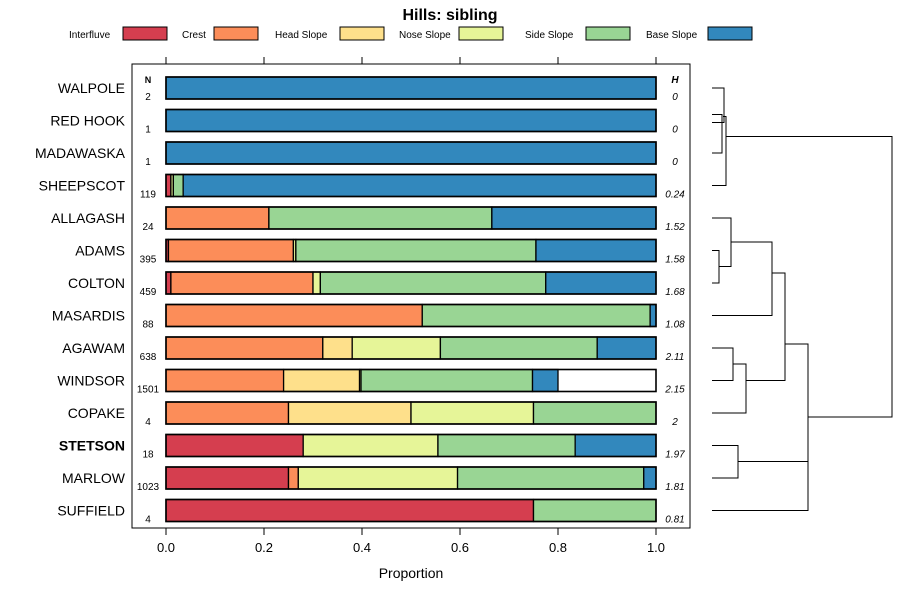 Image resolution: width=900 pixels, height=600 pixels. Describe the element at coordinates (91, 511) in the screenshot. I see `category-label: SUFFIELD` at that location.